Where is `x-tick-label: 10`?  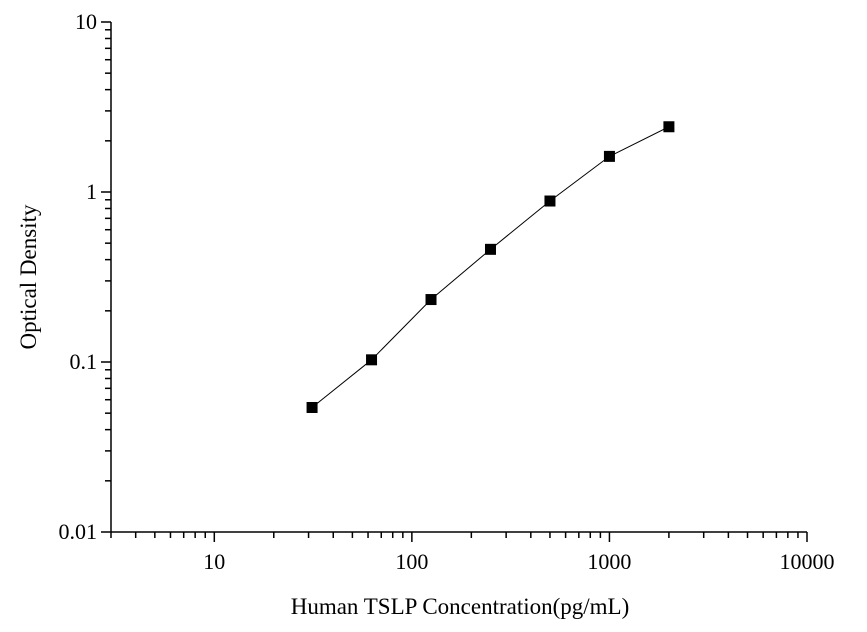
x-tick-label: 10 is located at coordinates (214, 561).